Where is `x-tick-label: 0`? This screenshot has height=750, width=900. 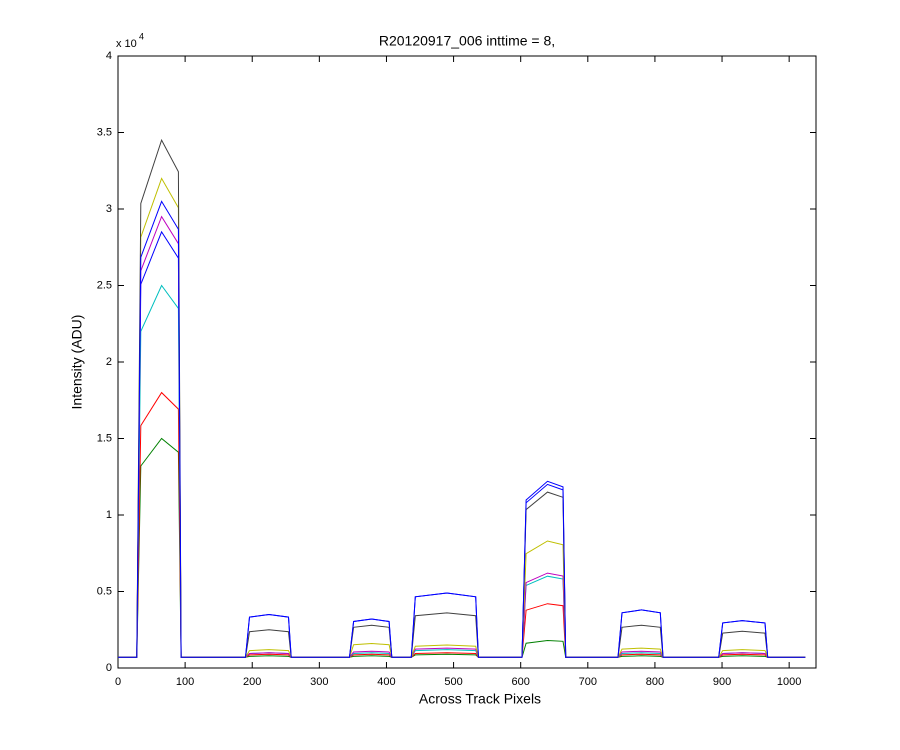 x-tick-label: 0 is located at coordinates (118, 682).